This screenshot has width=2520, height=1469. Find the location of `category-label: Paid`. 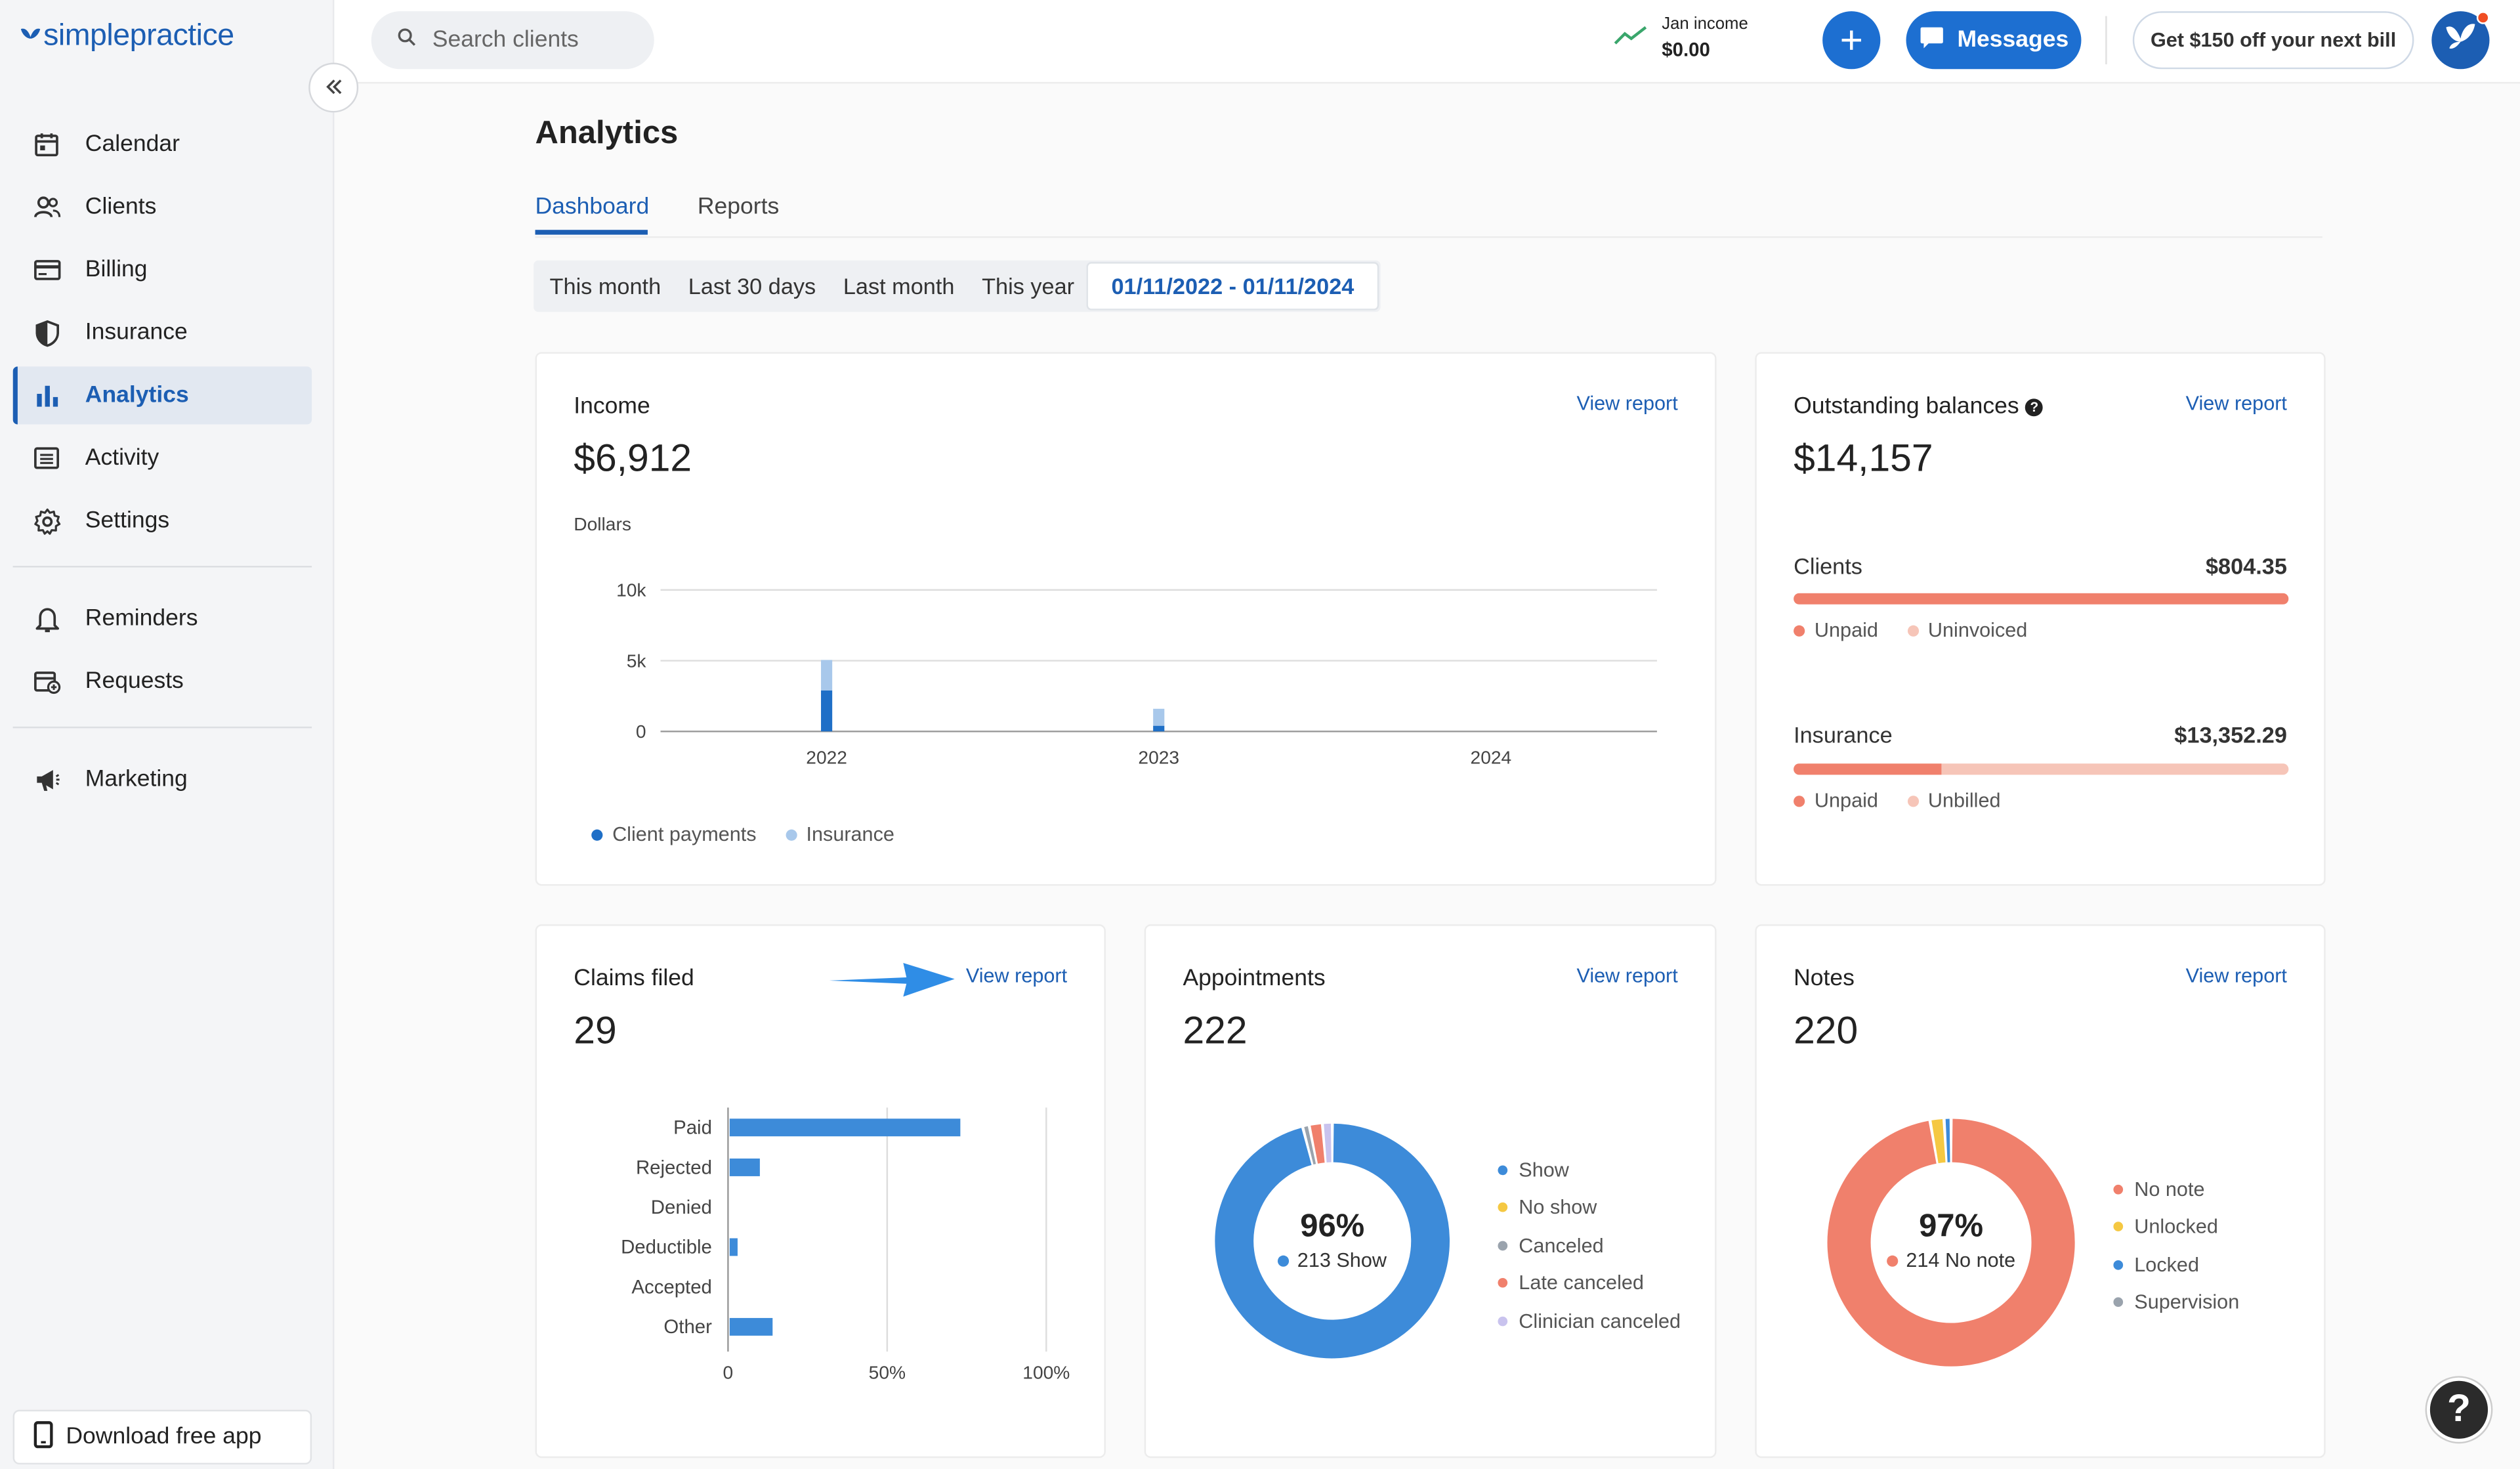

category-label: Paid is located at coordinates (692, 1128).